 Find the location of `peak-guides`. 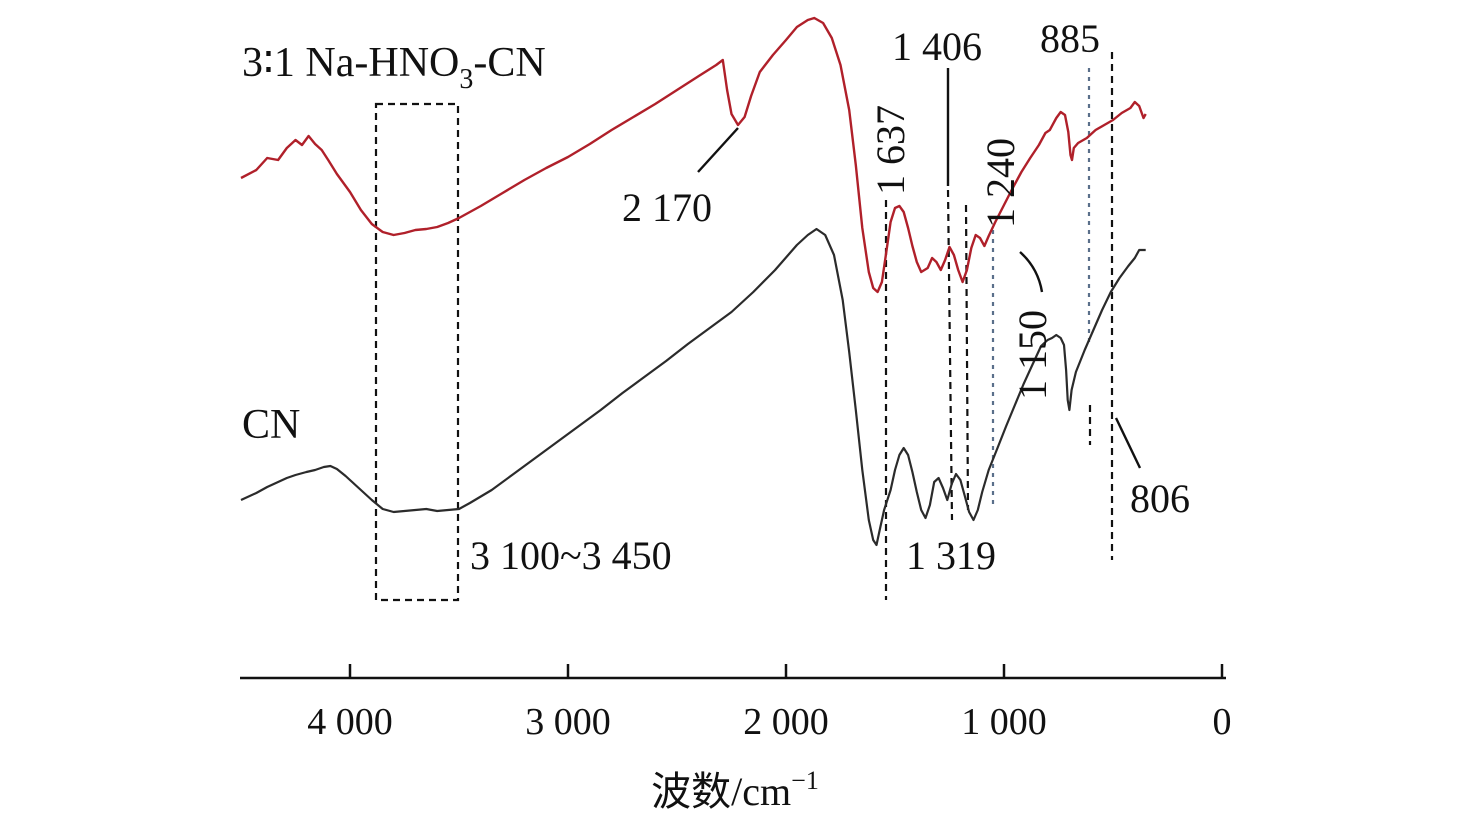

peak-guides is located at coordinates (999, 326).